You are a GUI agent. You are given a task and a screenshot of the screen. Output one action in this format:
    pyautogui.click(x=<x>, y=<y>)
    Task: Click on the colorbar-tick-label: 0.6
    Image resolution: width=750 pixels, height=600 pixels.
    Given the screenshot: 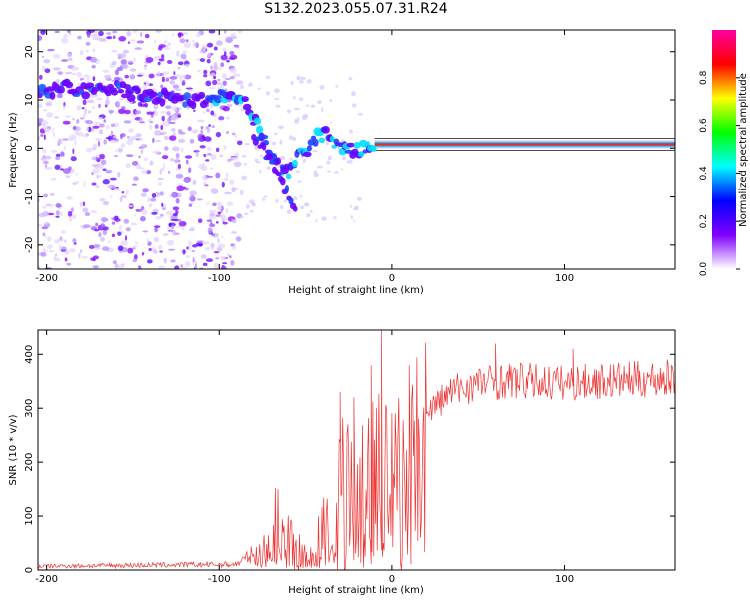 What is the action you would take?
    pyautogui.click(x=704, y=125)
    